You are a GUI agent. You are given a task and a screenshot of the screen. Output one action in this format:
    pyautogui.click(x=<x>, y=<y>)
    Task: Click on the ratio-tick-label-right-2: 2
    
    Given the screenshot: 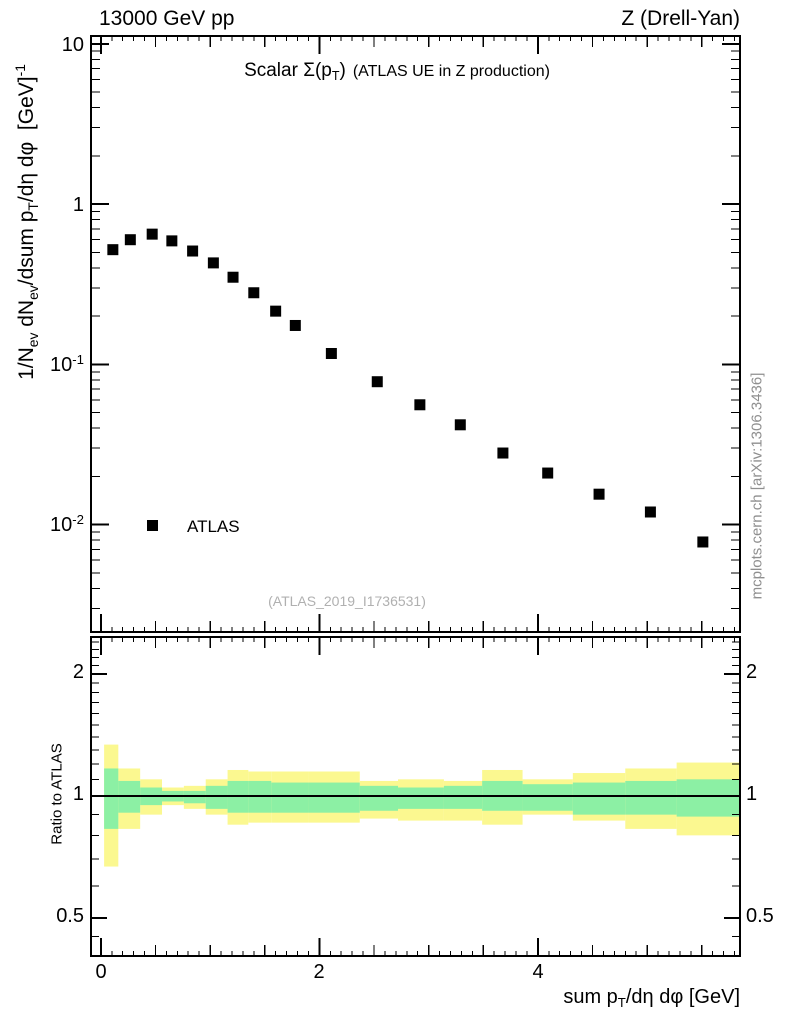 What is the action you would take?
    pyautogui.click(x=752, y=672)
    